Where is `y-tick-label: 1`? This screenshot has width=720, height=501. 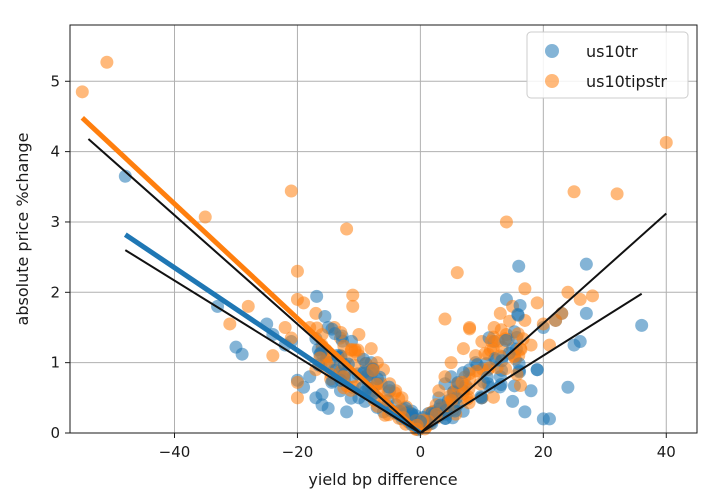
y-tick-label: 1 is located at coordinates (55, 363).